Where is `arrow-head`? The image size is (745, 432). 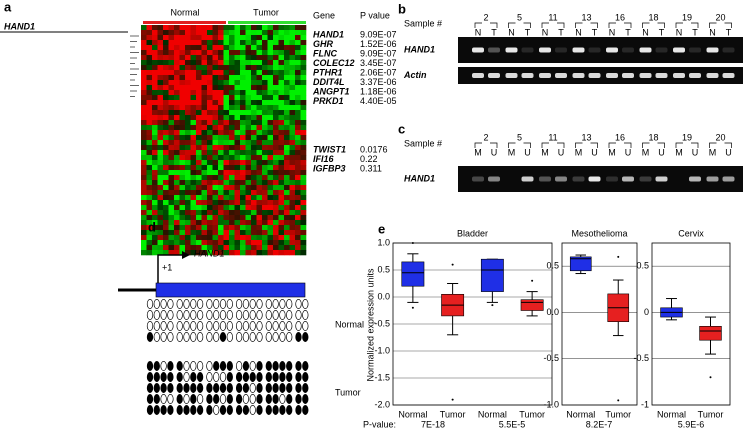 arrow-head is located at coordinates (186, 255).